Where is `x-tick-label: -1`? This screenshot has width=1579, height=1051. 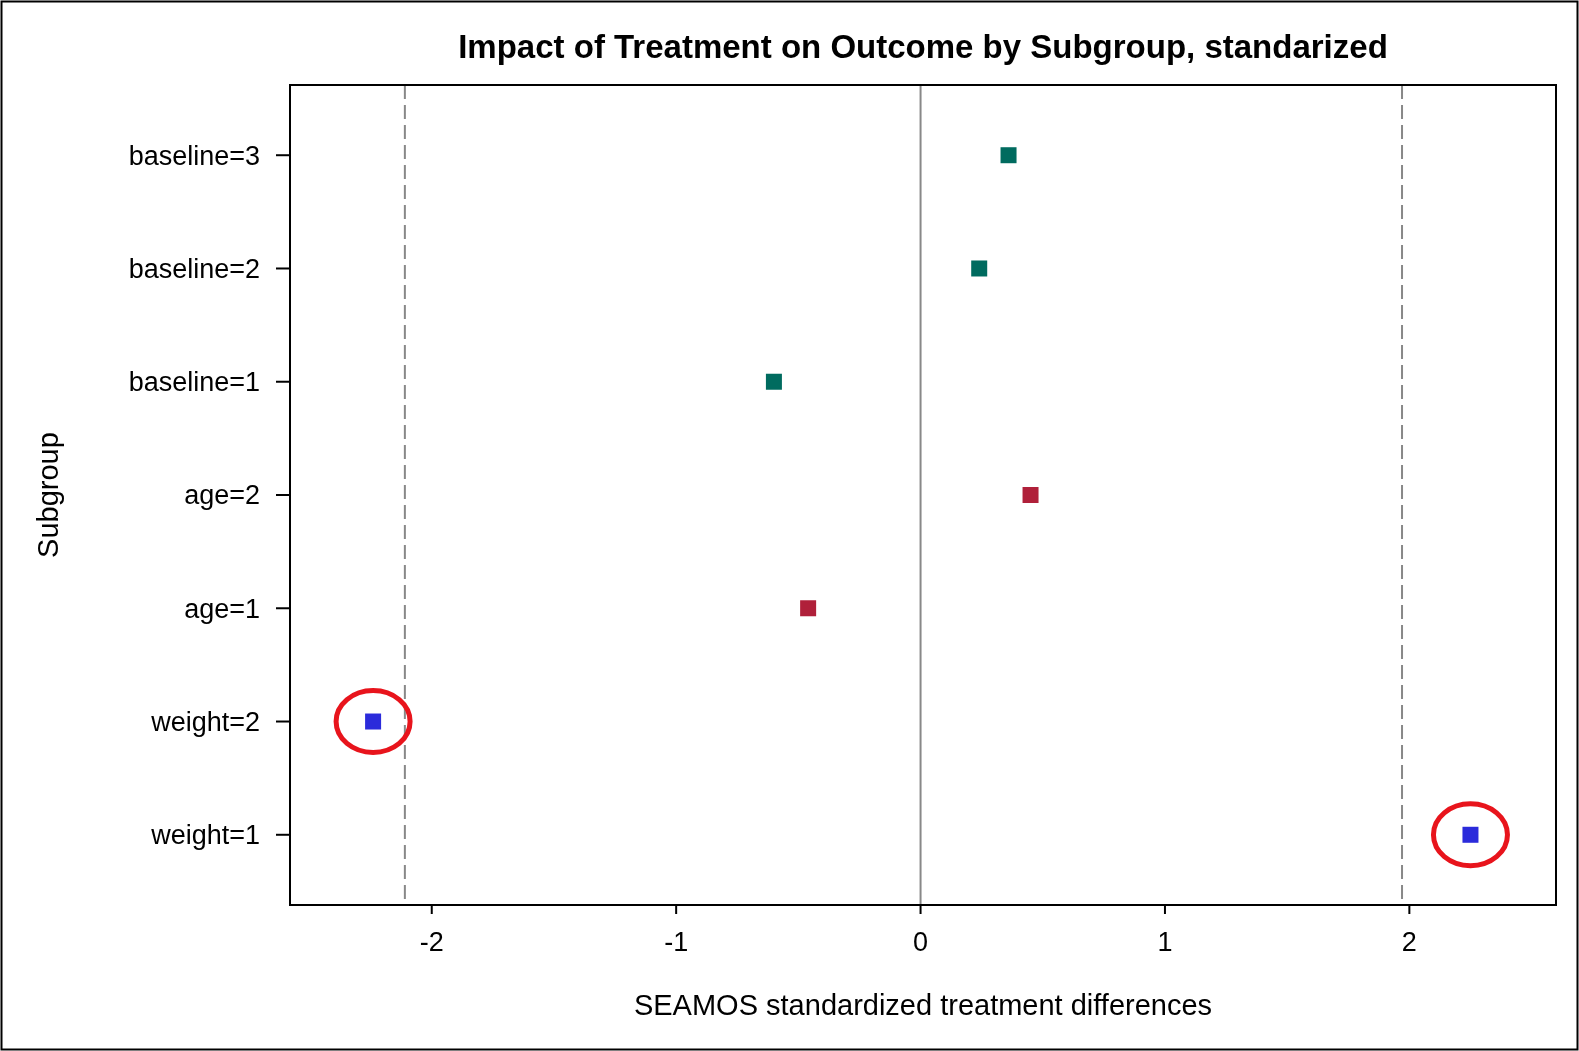
x-tick-label: -1 is located at coordinates (676, 942).